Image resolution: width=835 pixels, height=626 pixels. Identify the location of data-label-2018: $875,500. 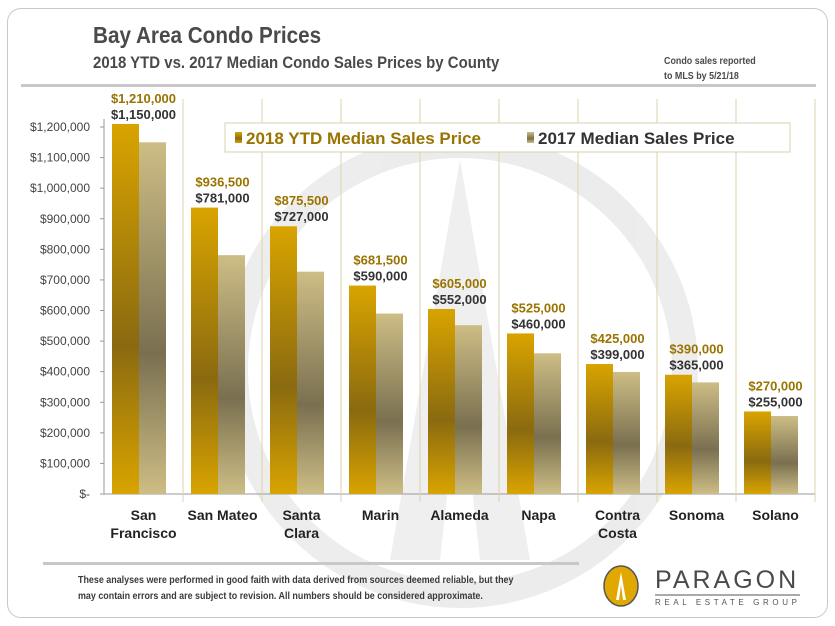
(301, 200).